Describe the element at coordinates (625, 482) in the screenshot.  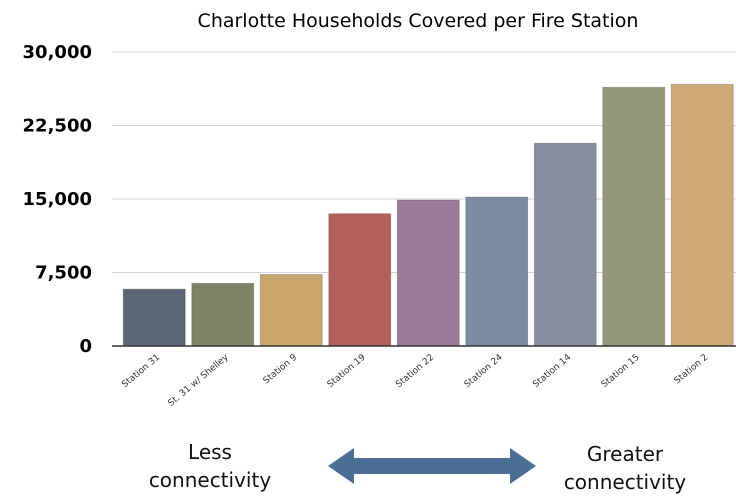
I see `greater-connectivity-line2: connectivity` at that location.